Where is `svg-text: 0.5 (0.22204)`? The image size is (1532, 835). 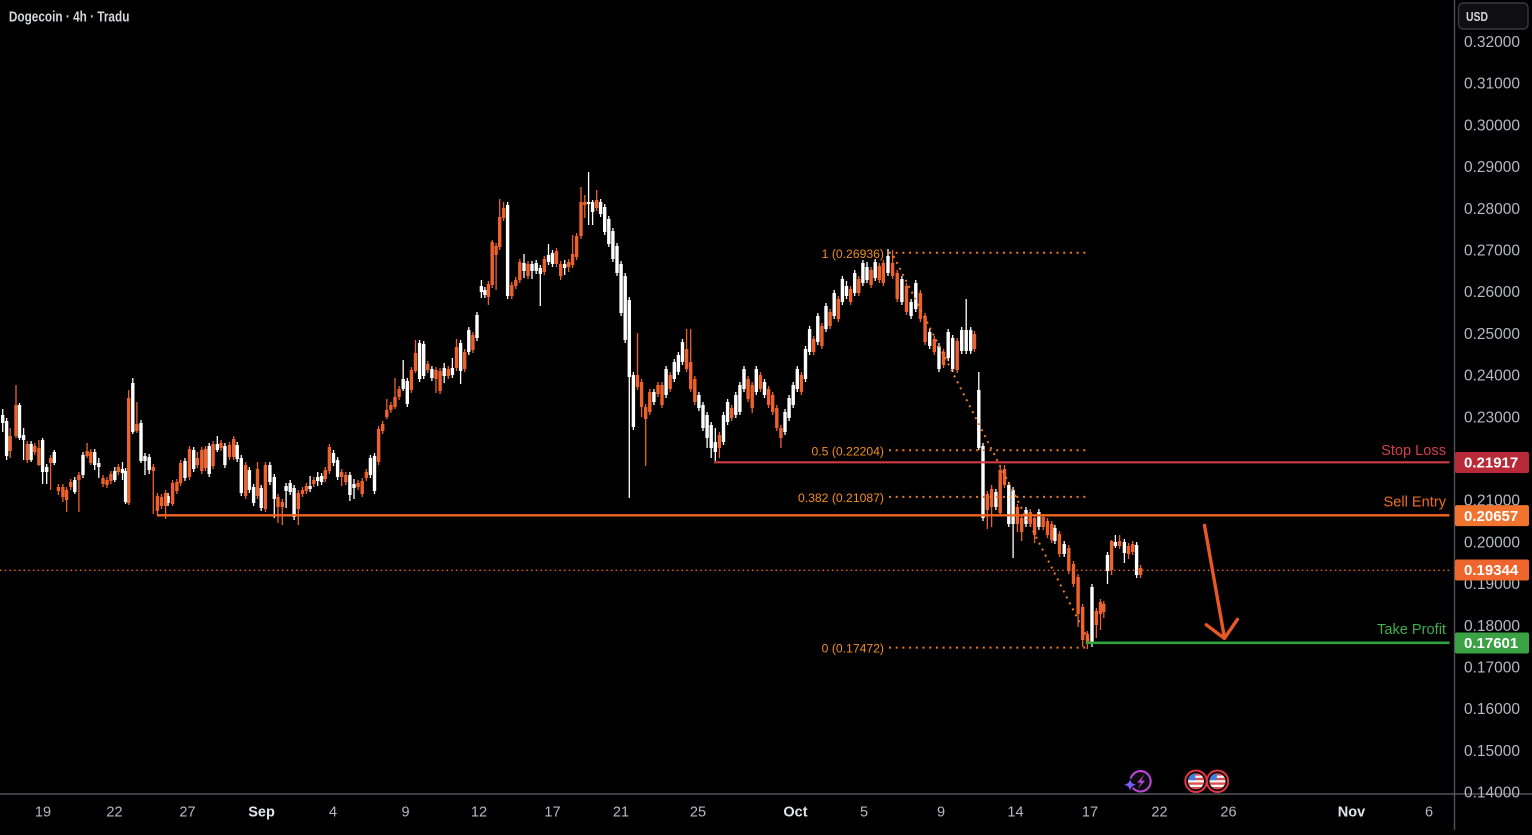
svg-text: 0.5 (0.22204) is located at coordinates (847, 451).